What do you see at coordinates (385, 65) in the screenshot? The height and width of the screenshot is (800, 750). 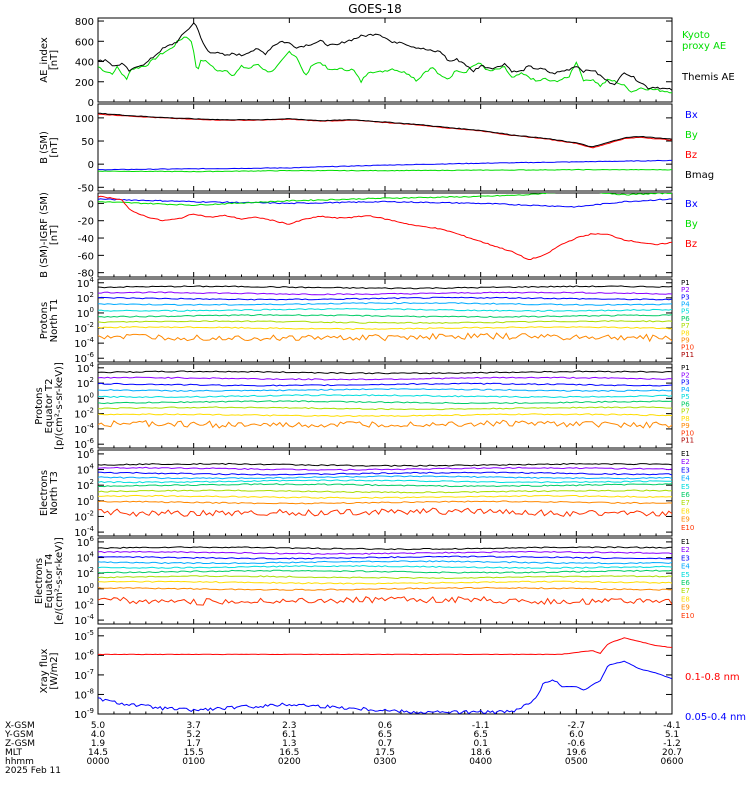 I see `series-line-kyoto-proxy-ae` at bounding box center [385, 65].